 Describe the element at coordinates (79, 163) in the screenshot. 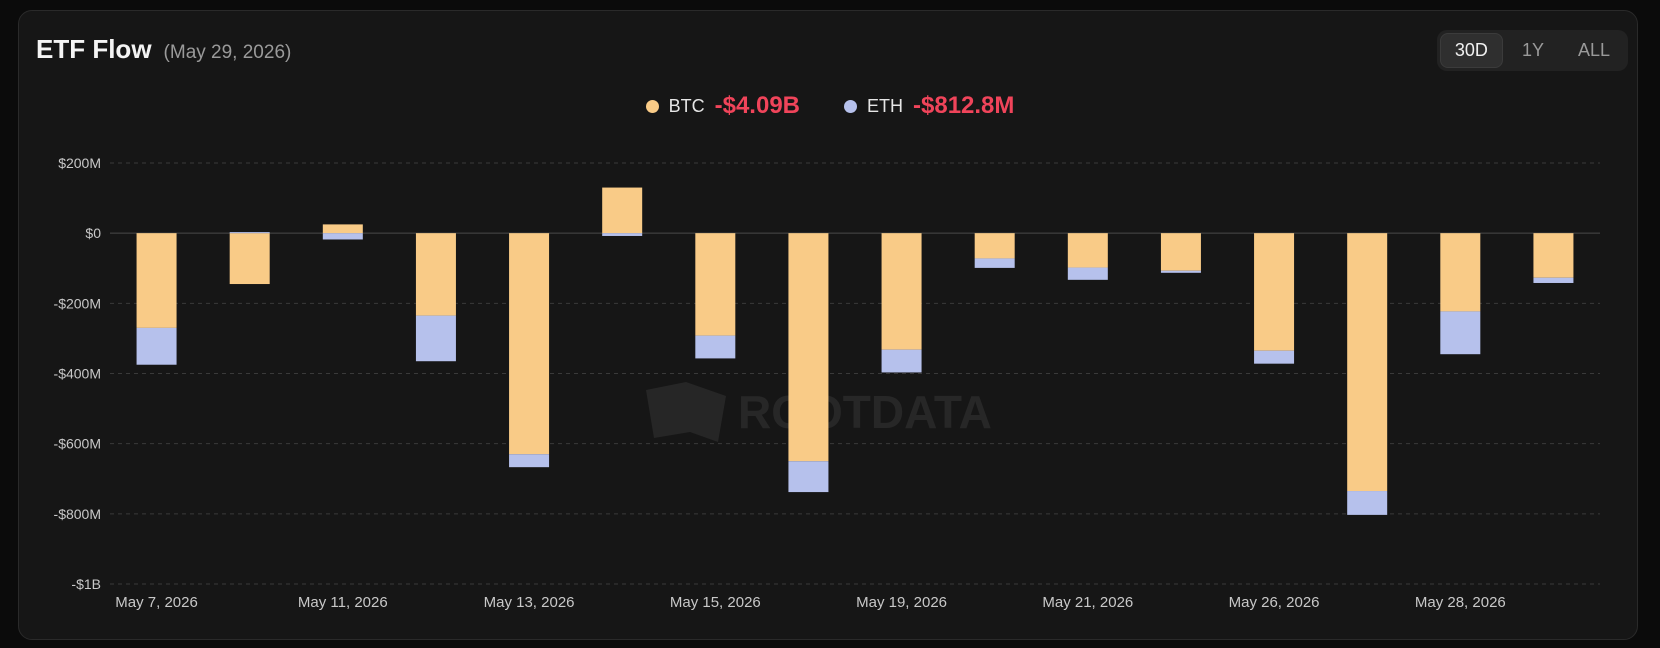

I see `y-tick-label: $200M` at that location.